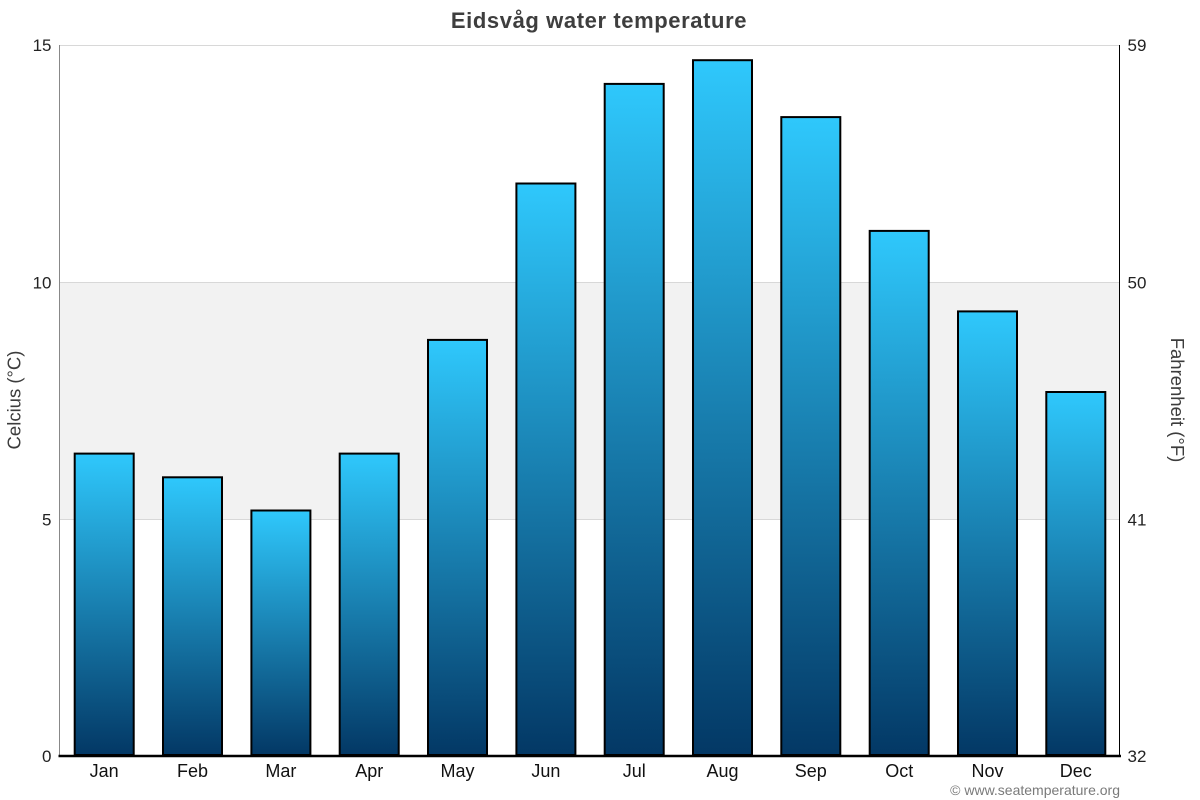  What do you see at coordinates (811, 771) in the screenshot?
I see `svg-text: Sep` at bounding box center [811, 771].